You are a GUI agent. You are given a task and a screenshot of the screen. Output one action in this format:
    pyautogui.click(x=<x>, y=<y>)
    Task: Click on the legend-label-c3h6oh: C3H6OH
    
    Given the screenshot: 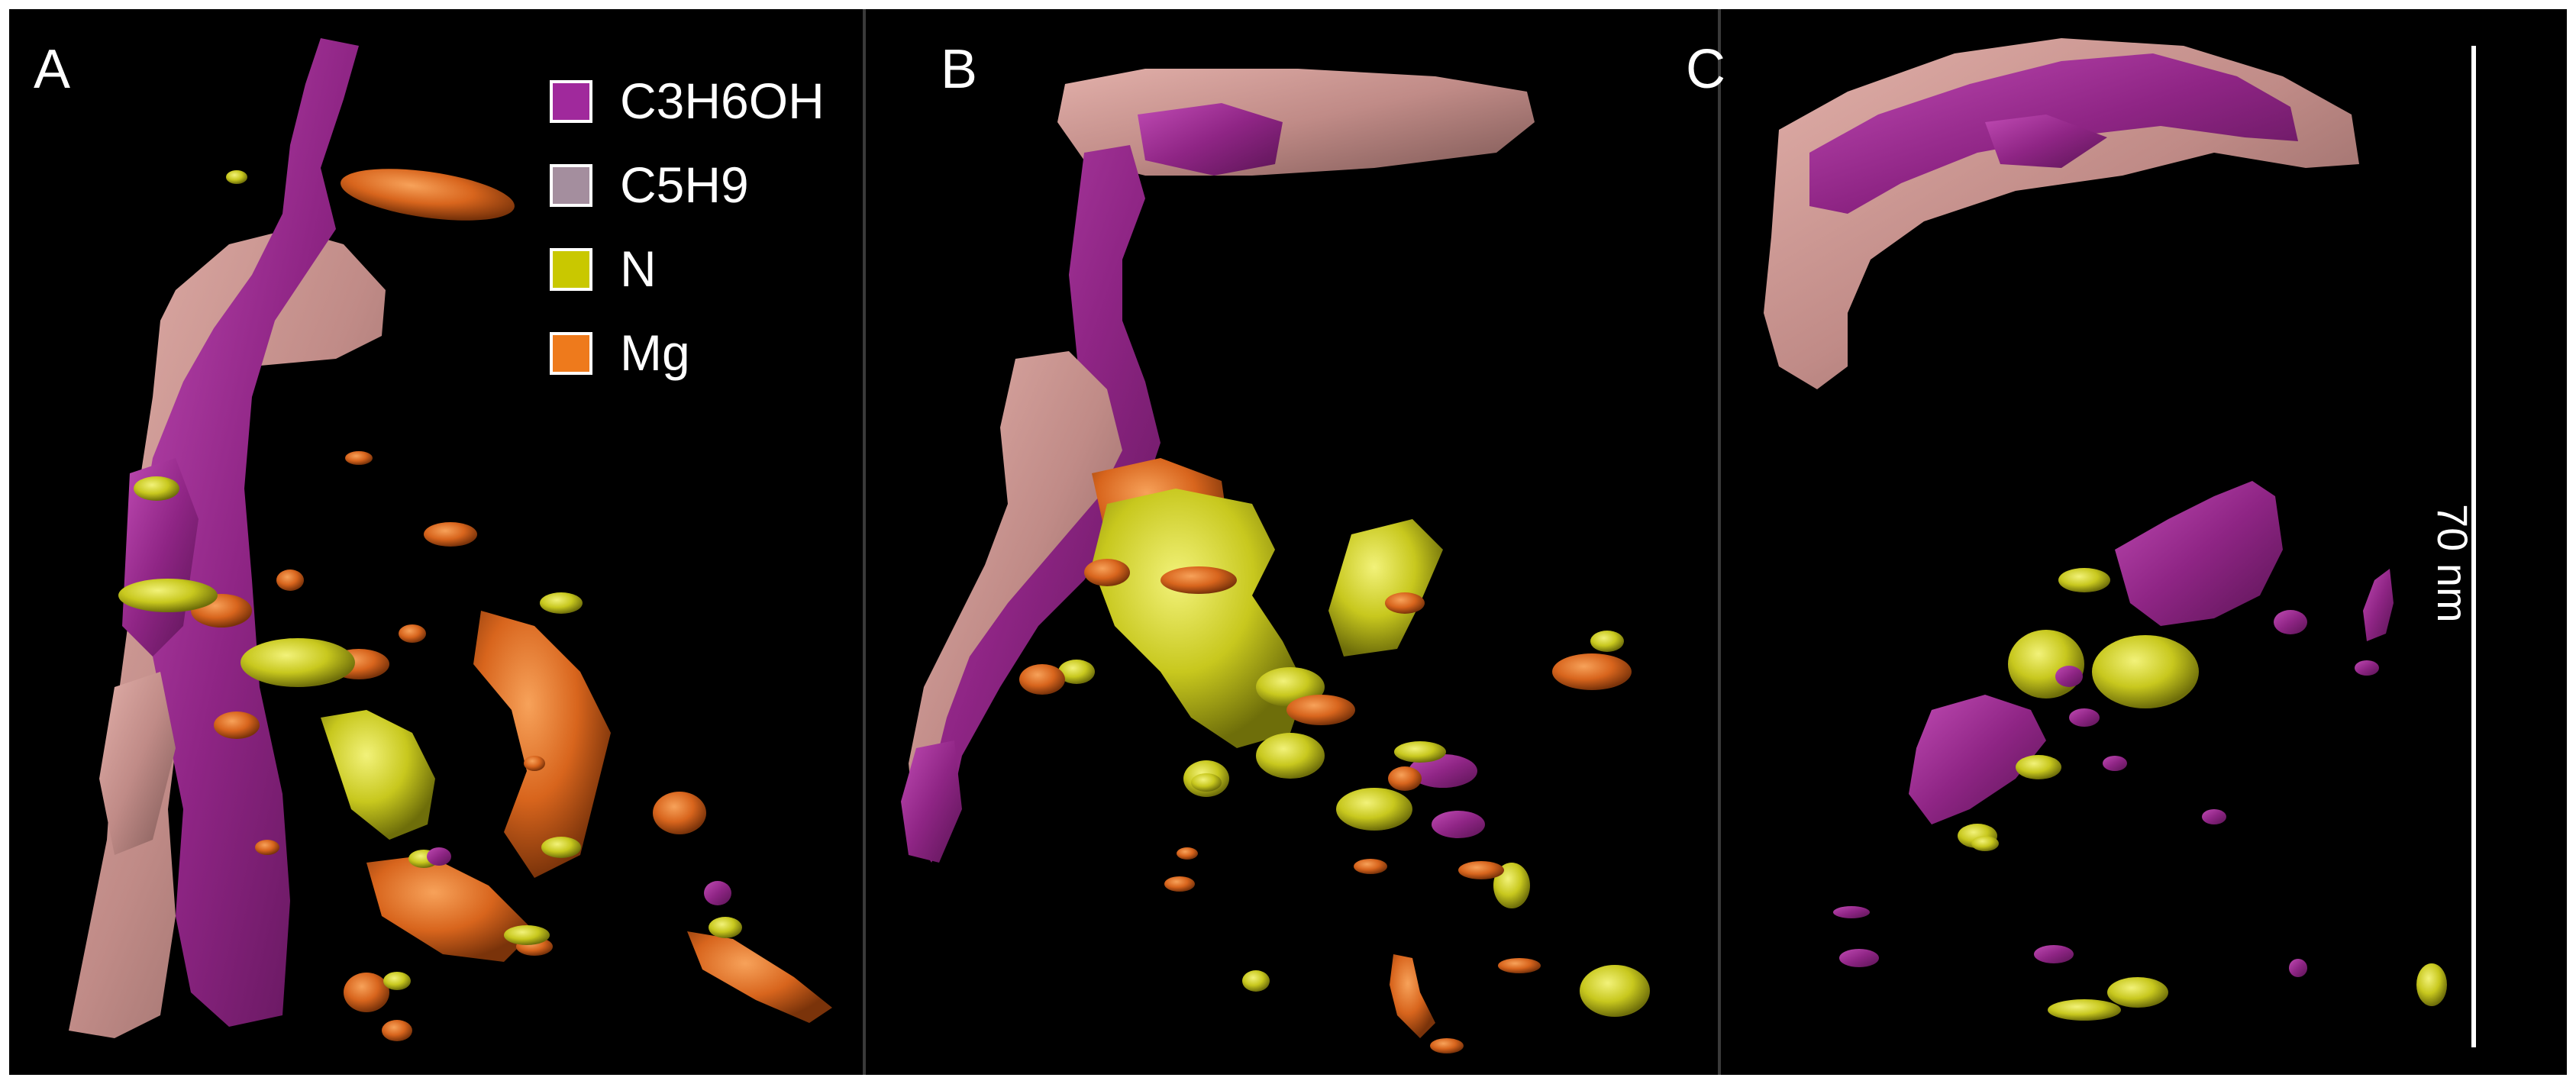 What is the action you would take?
    pyautogui.click(x=722, y=101)
    